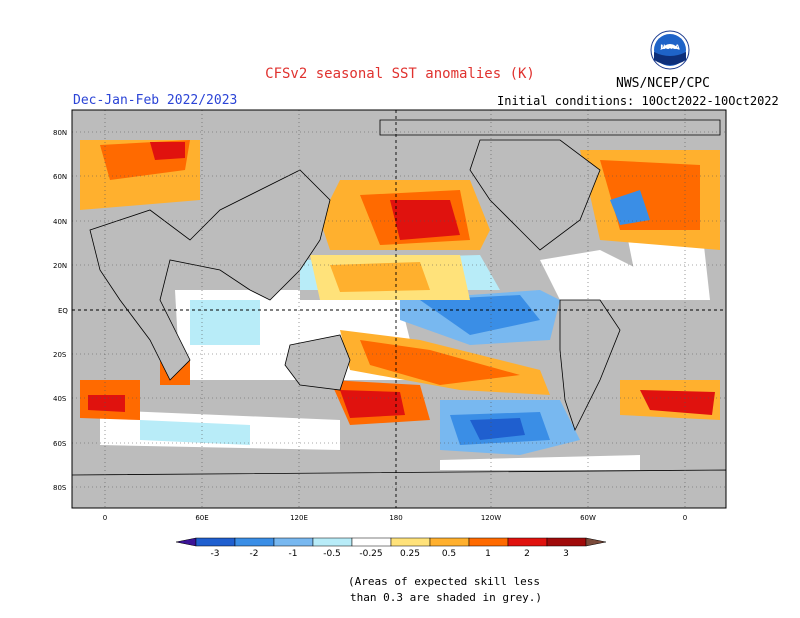  What do you see at coordinates (400, 74) in the screenshot?
I see `chart-title: CFSv2 seasonal SST anomalies (K)` at bounding box center [400, 74].